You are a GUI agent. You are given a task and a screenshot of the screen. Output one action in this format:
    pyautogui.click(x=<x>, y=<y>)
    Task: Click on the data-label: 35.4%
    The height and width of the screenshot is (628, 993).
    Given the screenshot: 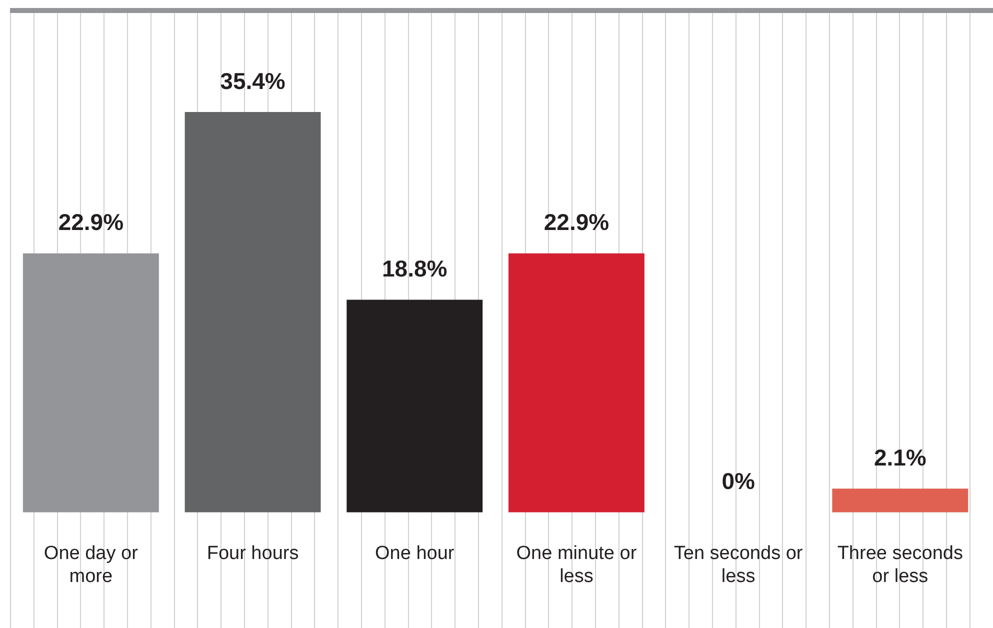 What is the action you would take?
    pyautogui.click(x=253, y=81)
    